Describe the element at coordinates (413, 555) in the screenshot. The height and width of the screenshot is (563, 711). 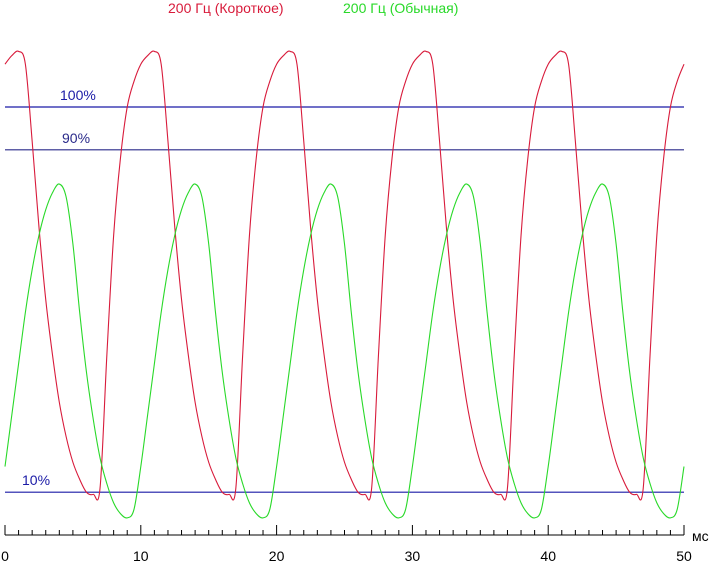
I see `x-tick-label: 30` at that location.